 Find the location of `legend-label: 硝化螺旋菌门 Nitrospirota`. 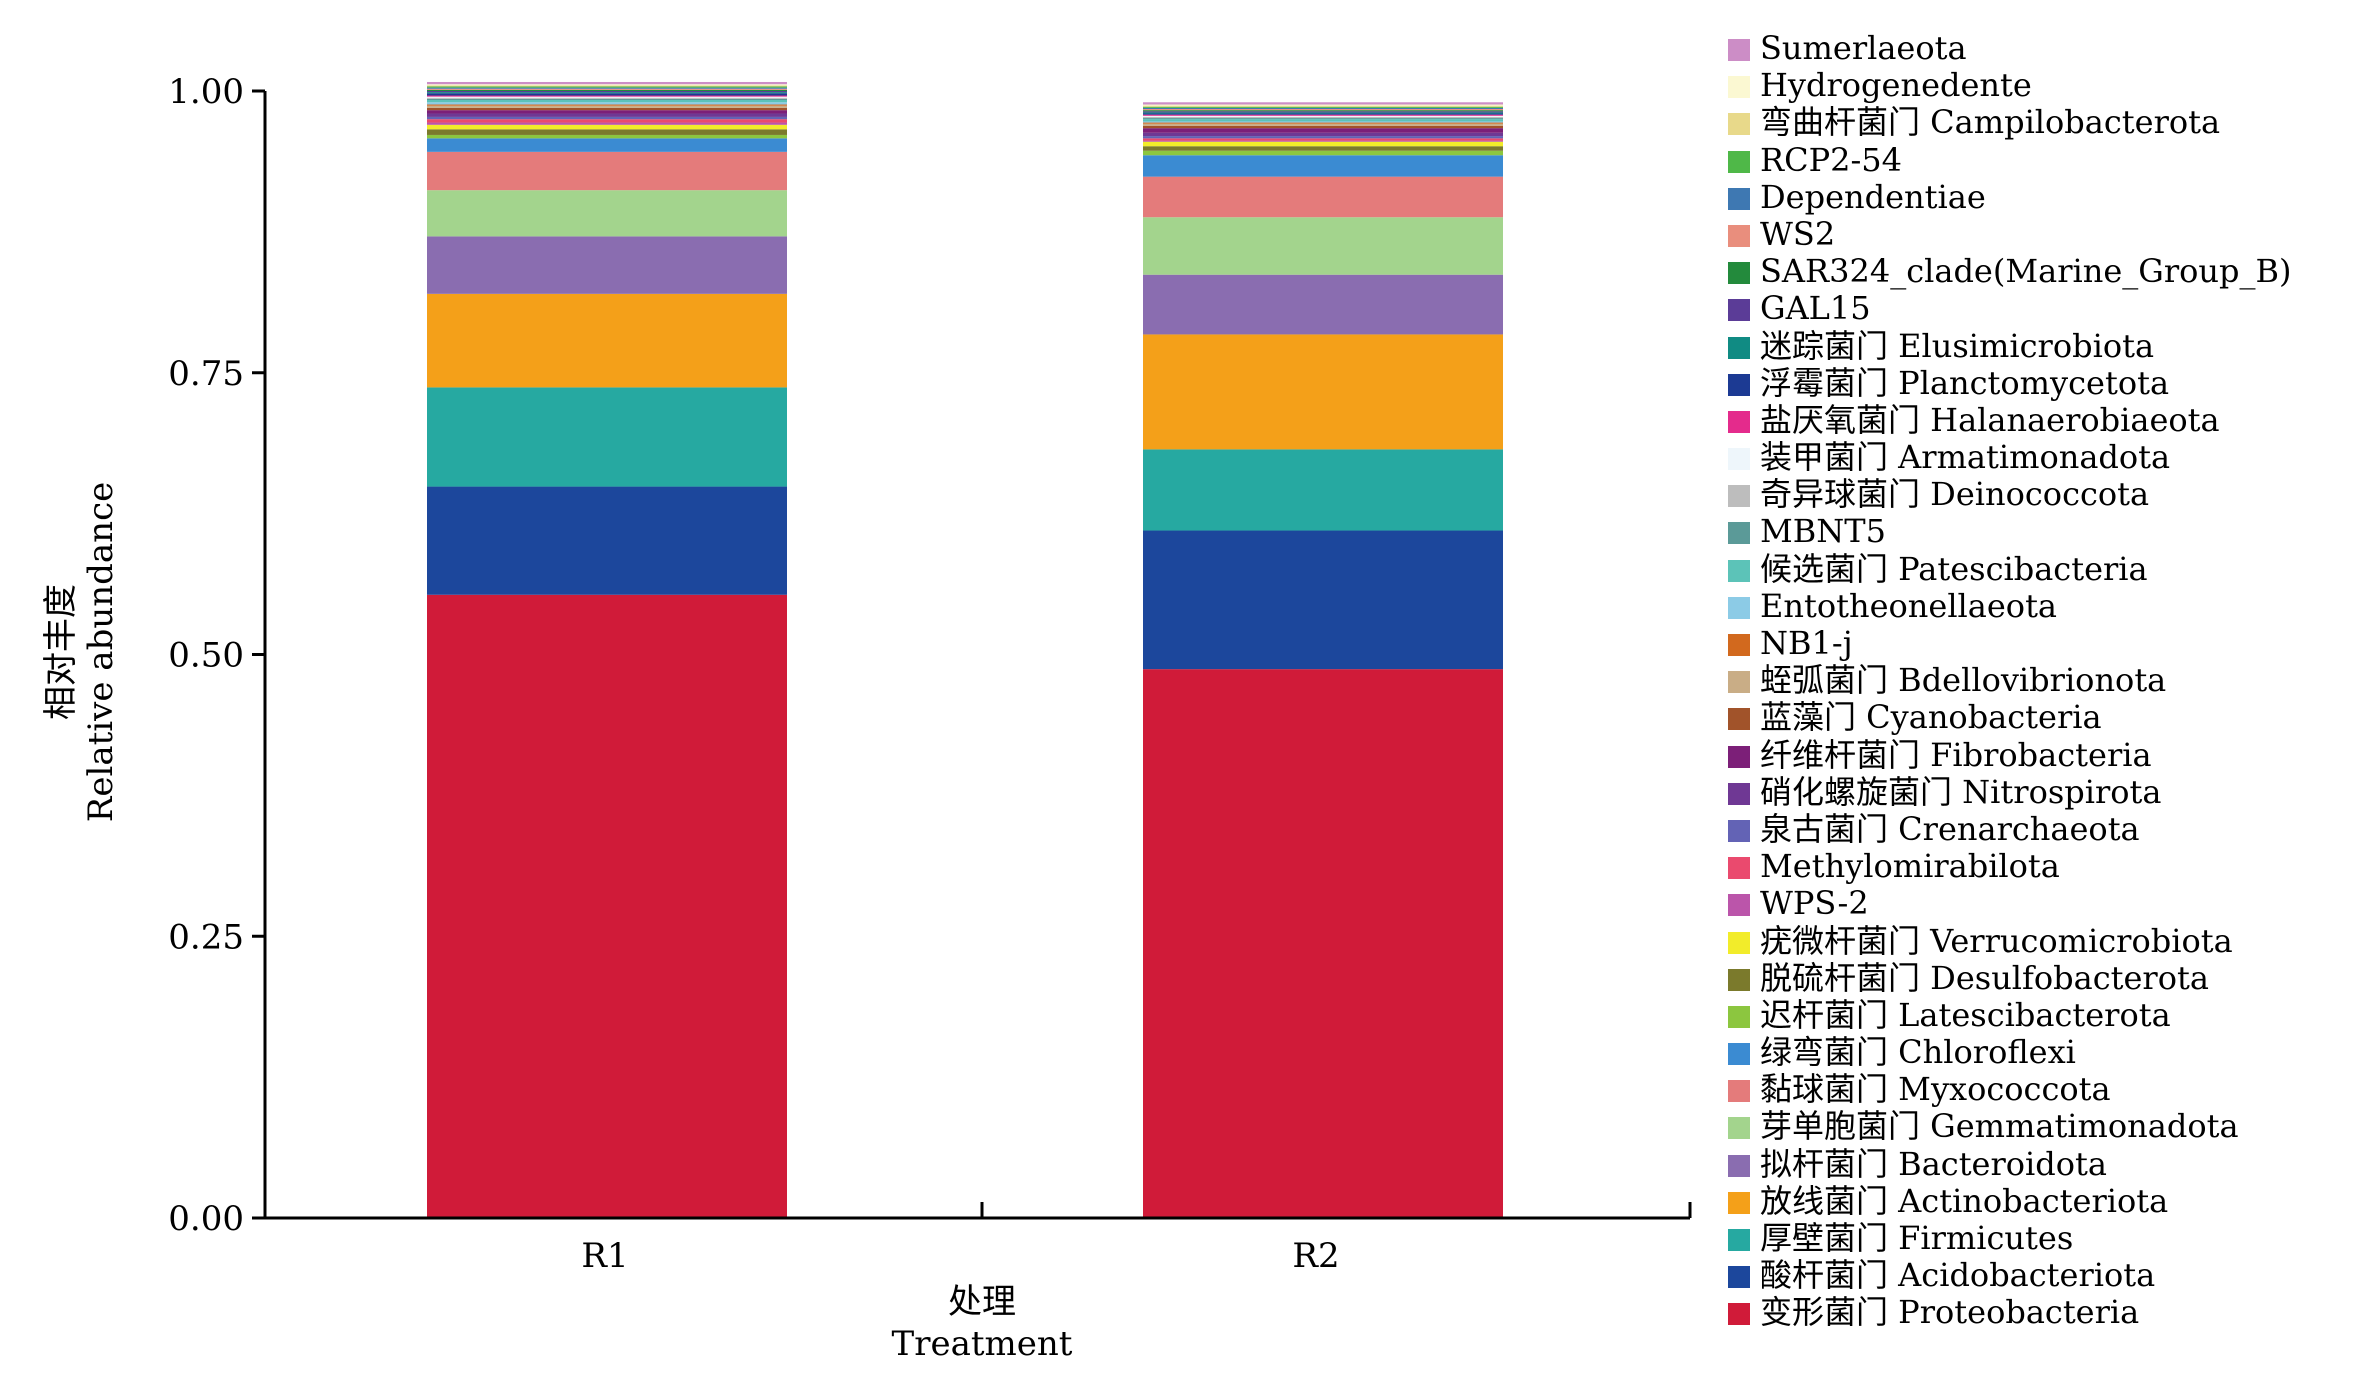

legend-label: 硝化螺旋菌门 Nitrospirota is located at coordinates (1961, 791).